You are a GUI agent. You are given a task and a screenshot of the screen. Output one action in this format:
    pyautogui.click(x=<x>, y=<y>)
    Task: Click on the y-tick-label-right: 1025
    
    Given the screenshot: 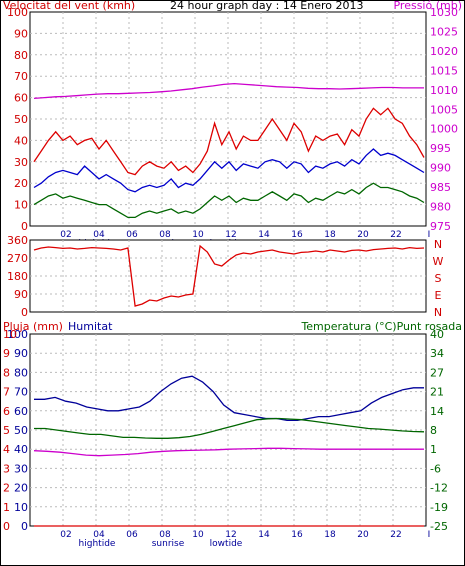 What is the action you would take?
    pyautogui.click(x=444, y=31)
    